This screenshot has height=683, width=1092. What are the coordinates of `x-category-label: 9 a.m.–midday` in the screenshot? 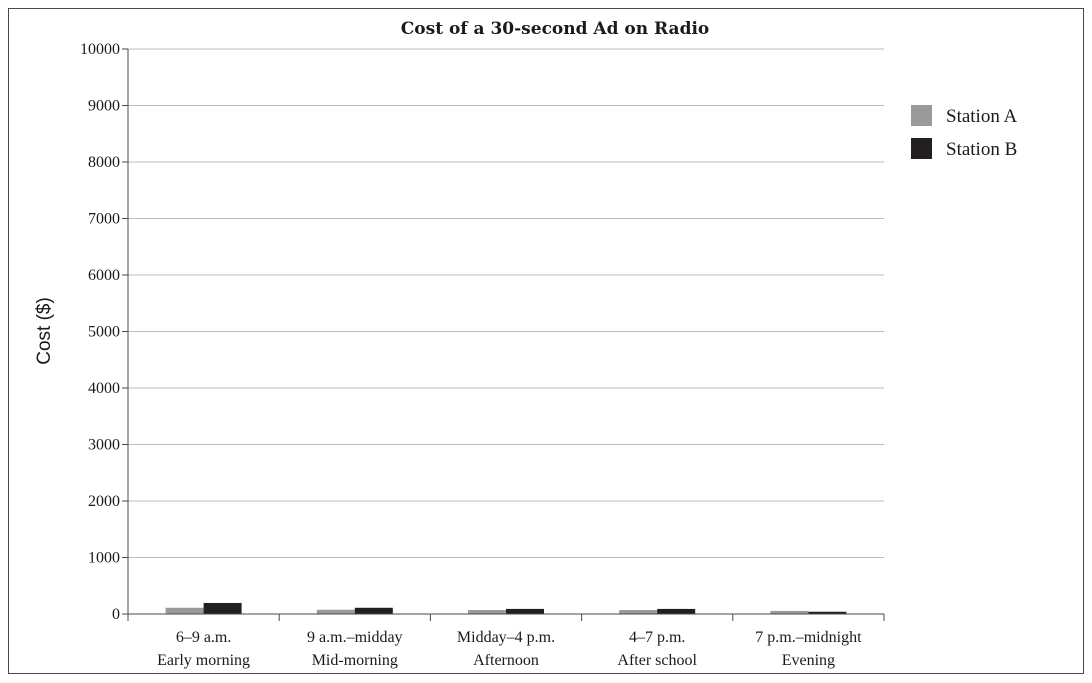 It's located at (355, 637).